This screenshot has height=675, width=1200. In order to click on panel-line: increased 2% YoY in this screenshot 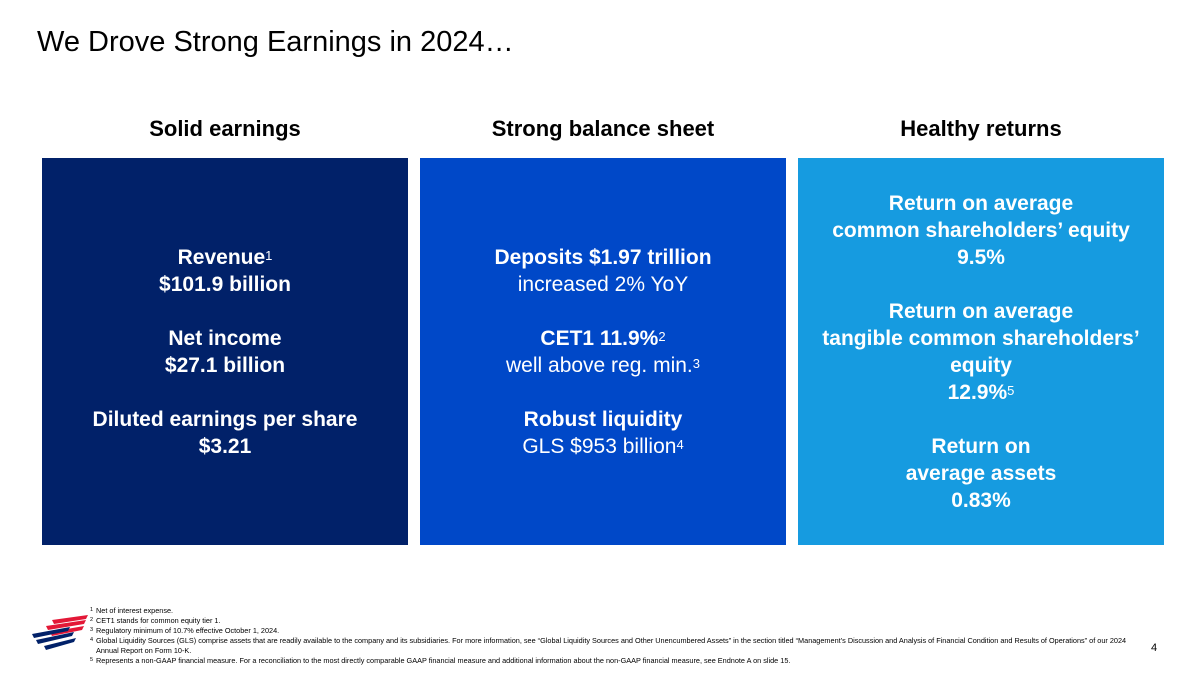, I will do `click(603, 284)`.